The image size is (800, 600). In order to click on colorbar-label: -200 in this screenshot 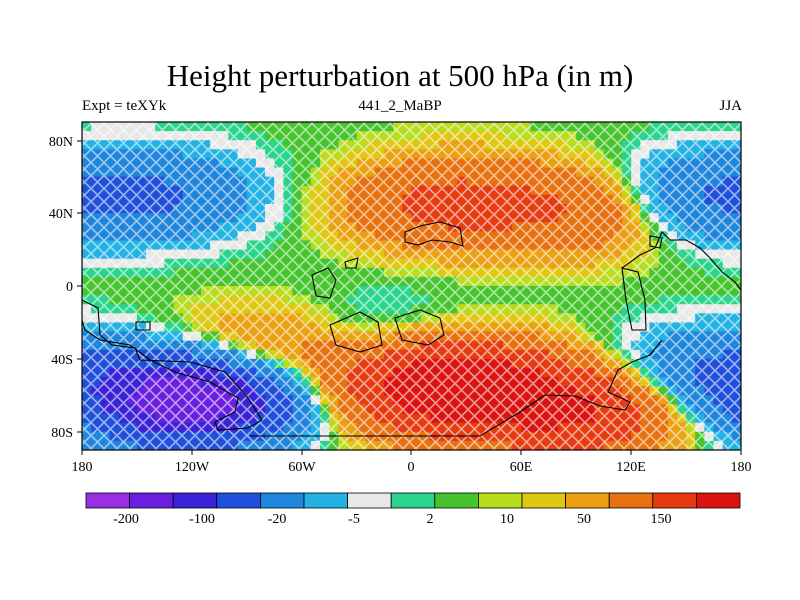, I will do `click(126, 519)`.